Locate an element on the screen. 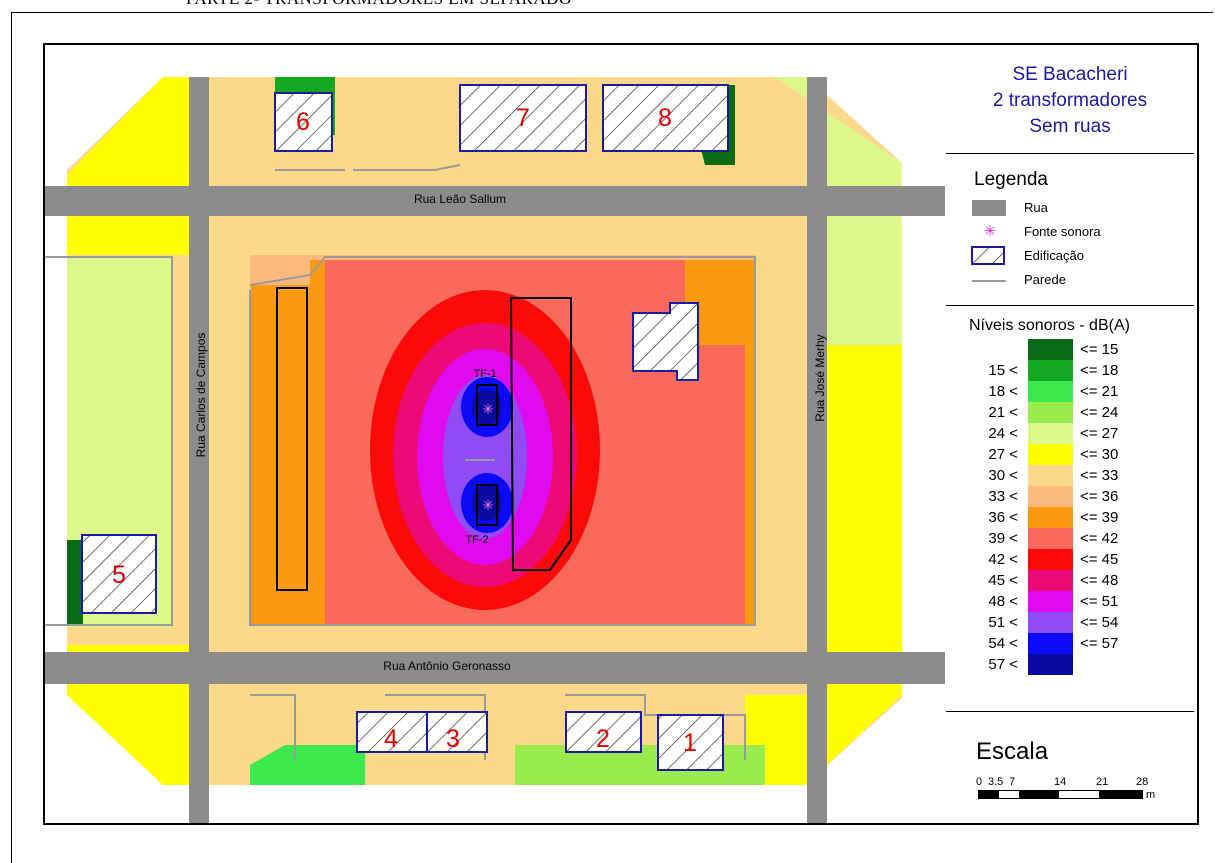  sound-level-row: <= 15 is located at coordinates (1070, 349).